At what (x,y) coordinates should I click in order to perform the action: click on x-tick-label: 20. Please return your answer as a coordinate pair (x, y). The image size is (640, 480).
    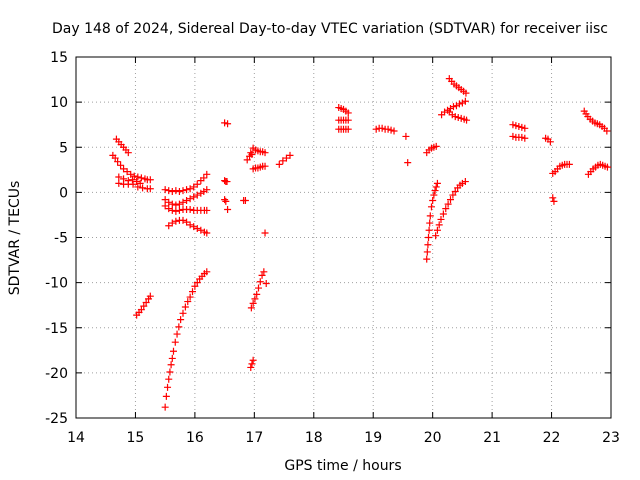
    Looking at the image, I should click on (433, 438).